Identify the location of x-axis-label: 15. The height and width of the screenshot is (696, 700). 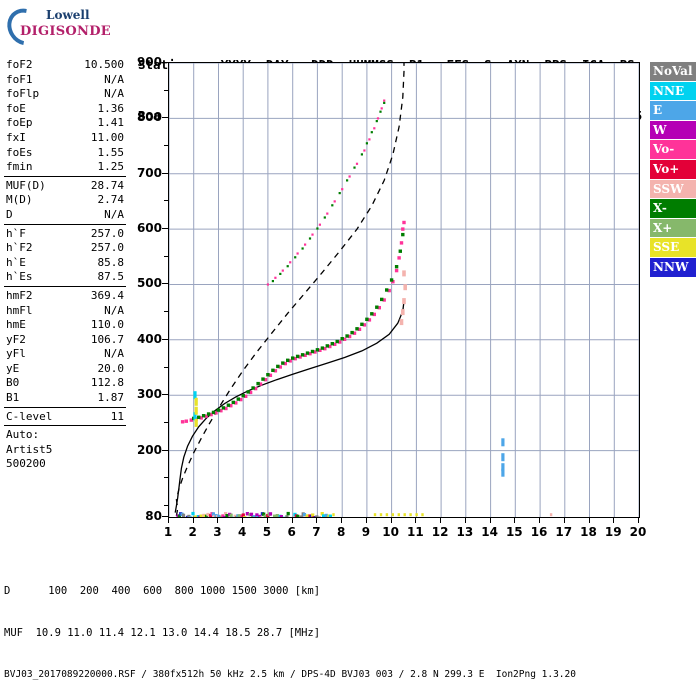
(514, 532).